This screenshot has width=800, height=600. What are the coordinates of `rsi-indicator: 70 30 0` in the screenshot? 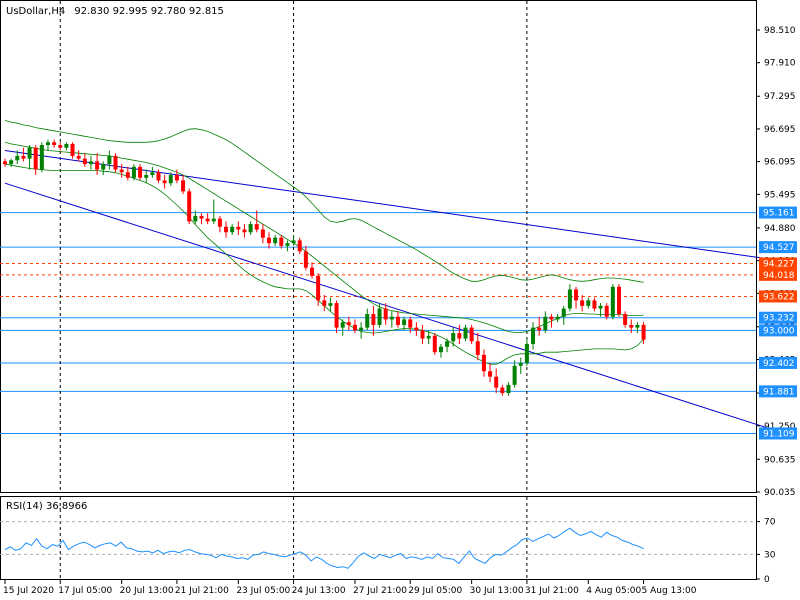 It's located at (388, 551).